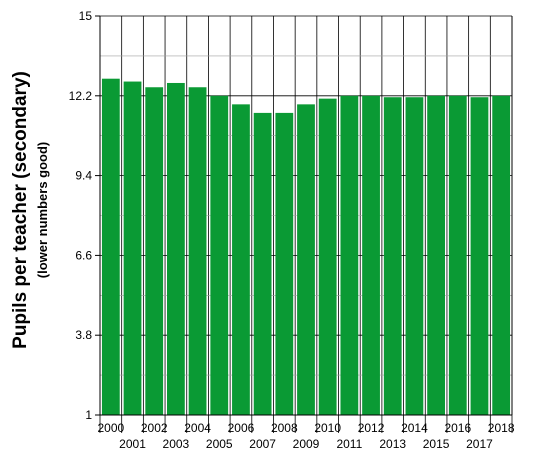 The image size is (547, 461). I want to click on bar-2009, so click(306, 259).